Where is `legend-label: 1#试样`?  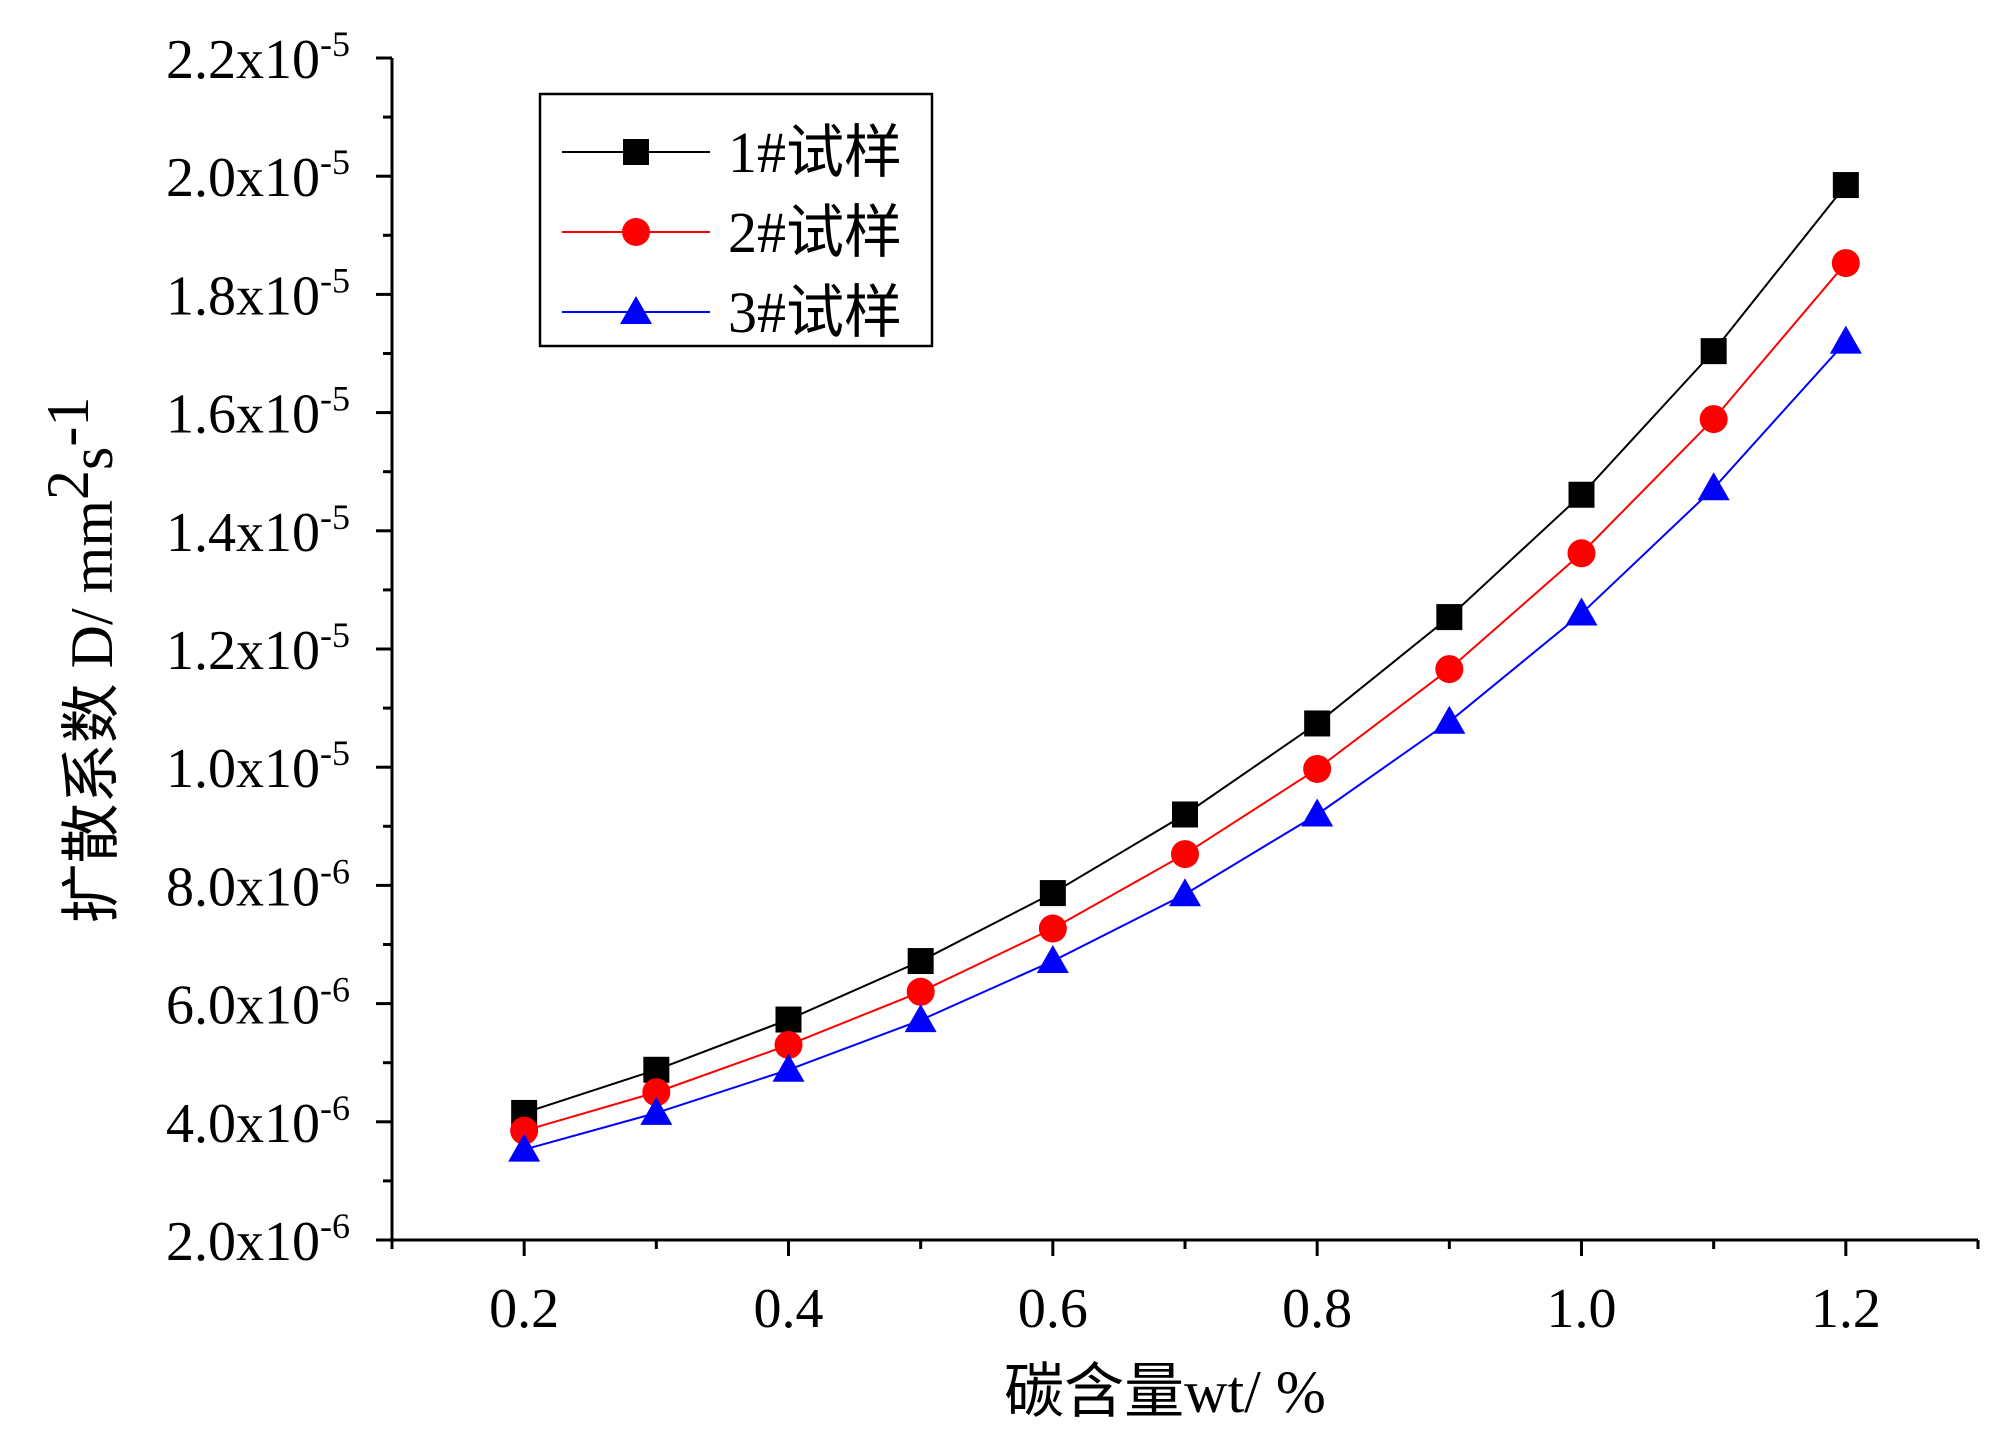
legend-label: 1#试样 is located at coordinates (815, 152).